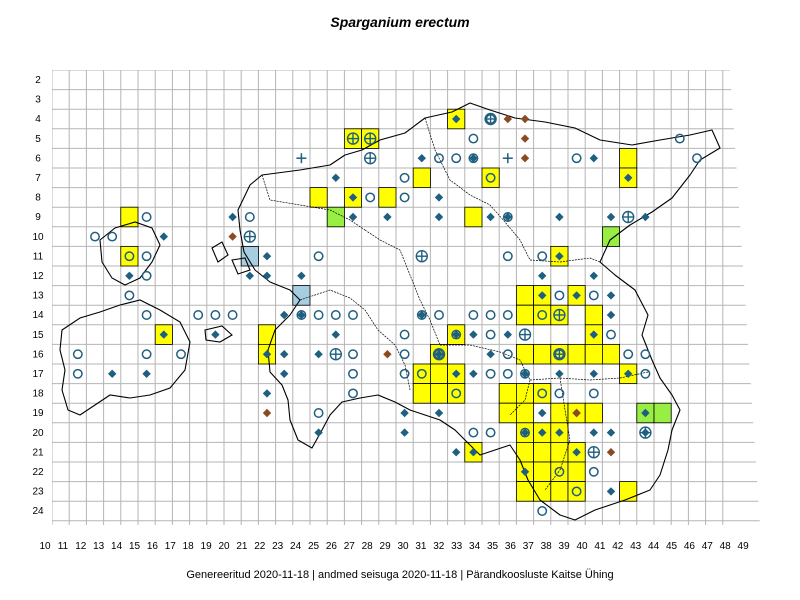 This screenshot has width=800, height=600. I want to click on cross-marker, so click(301, 158).